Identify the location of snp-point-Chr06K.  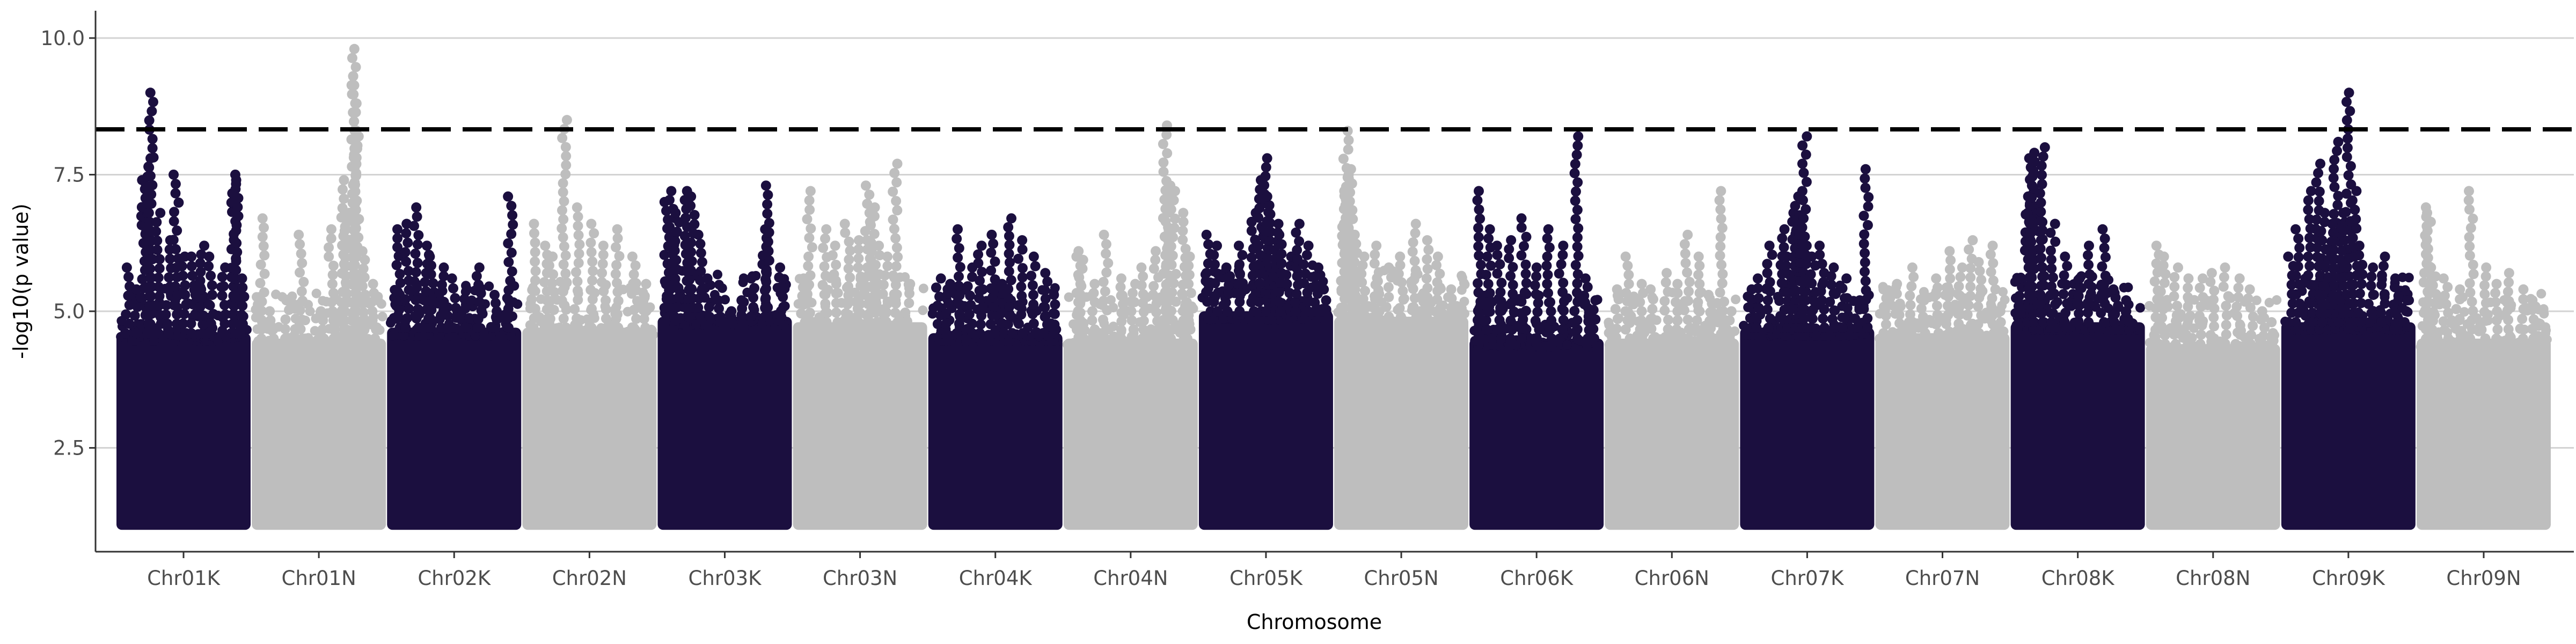
(1549, 346).